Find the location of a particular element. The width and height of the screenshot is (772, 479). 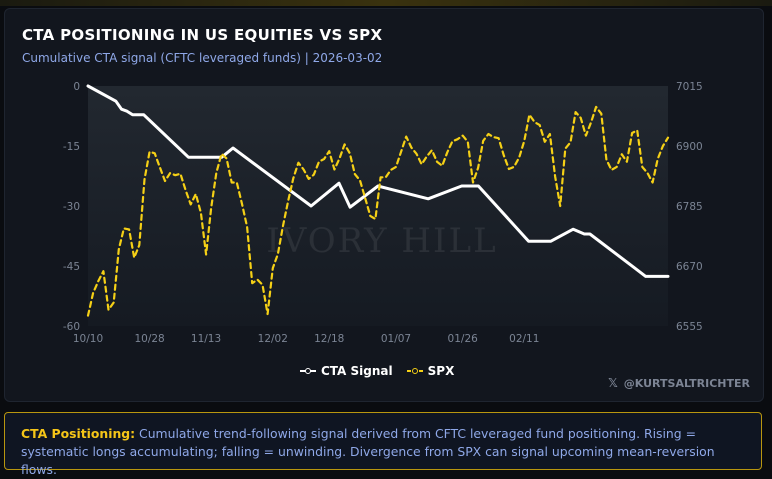

watermark-text: IVORY HILL is located at coordinates (381, 241).